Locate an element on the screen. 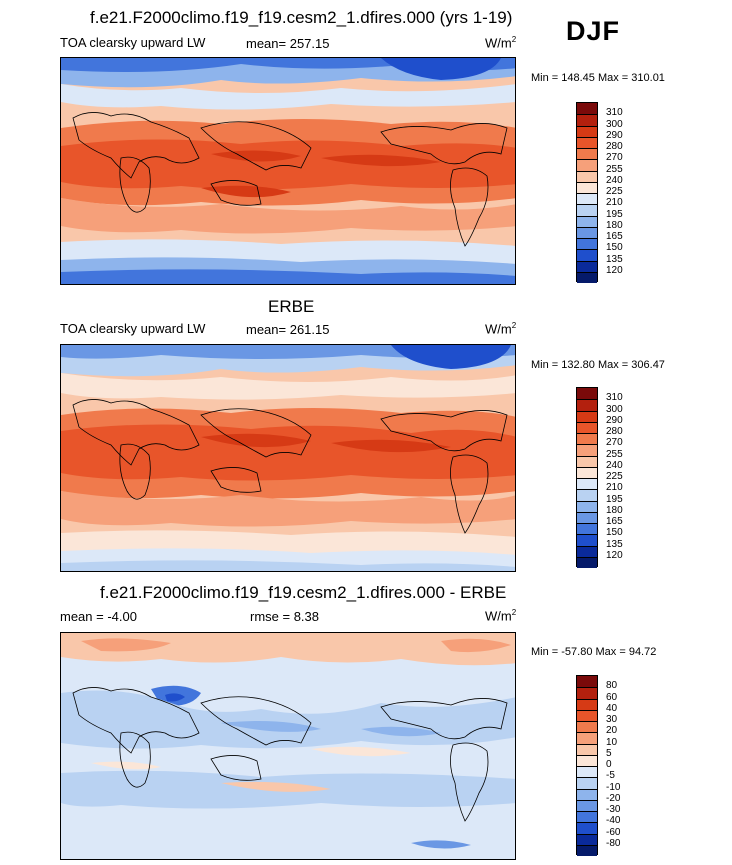 The width and height of the screenshot is (732, 865). panel3-rmse: rmse = 8.38 is located at coordinates (285, 616).